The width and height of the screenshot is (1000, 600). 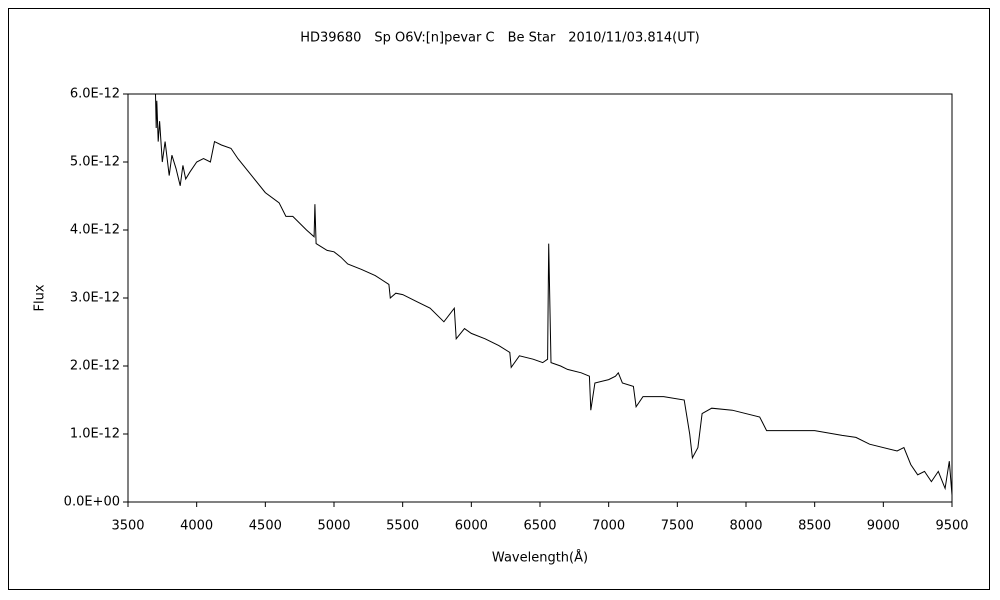 I want to click on x-tick-label: 8000, so click(x=745, y=526).